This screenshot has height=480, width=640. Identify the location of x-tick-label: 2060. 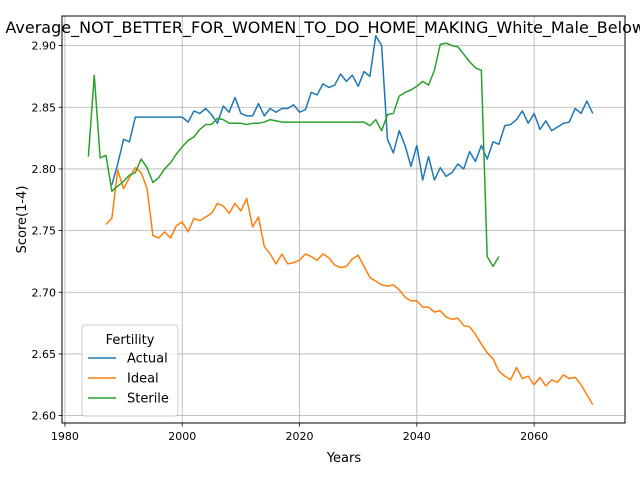
(534, 436).